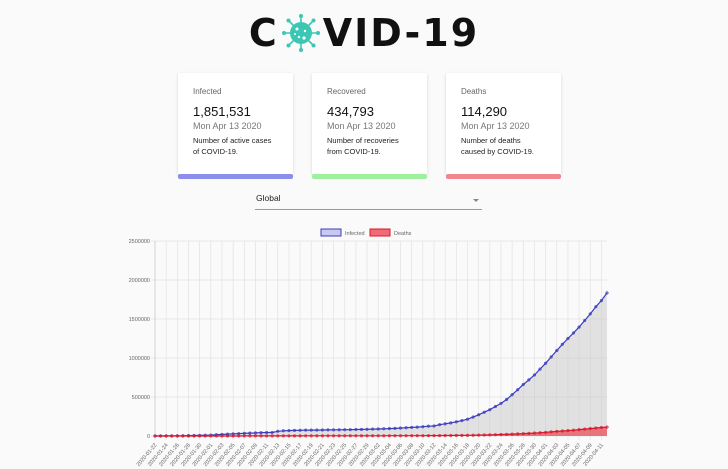 This screenshot has width=728, height=469. What do you see at coordinates (474, 91) in the screenshot?
I see `card-label: Deaths` at bounding box center [474, 91].